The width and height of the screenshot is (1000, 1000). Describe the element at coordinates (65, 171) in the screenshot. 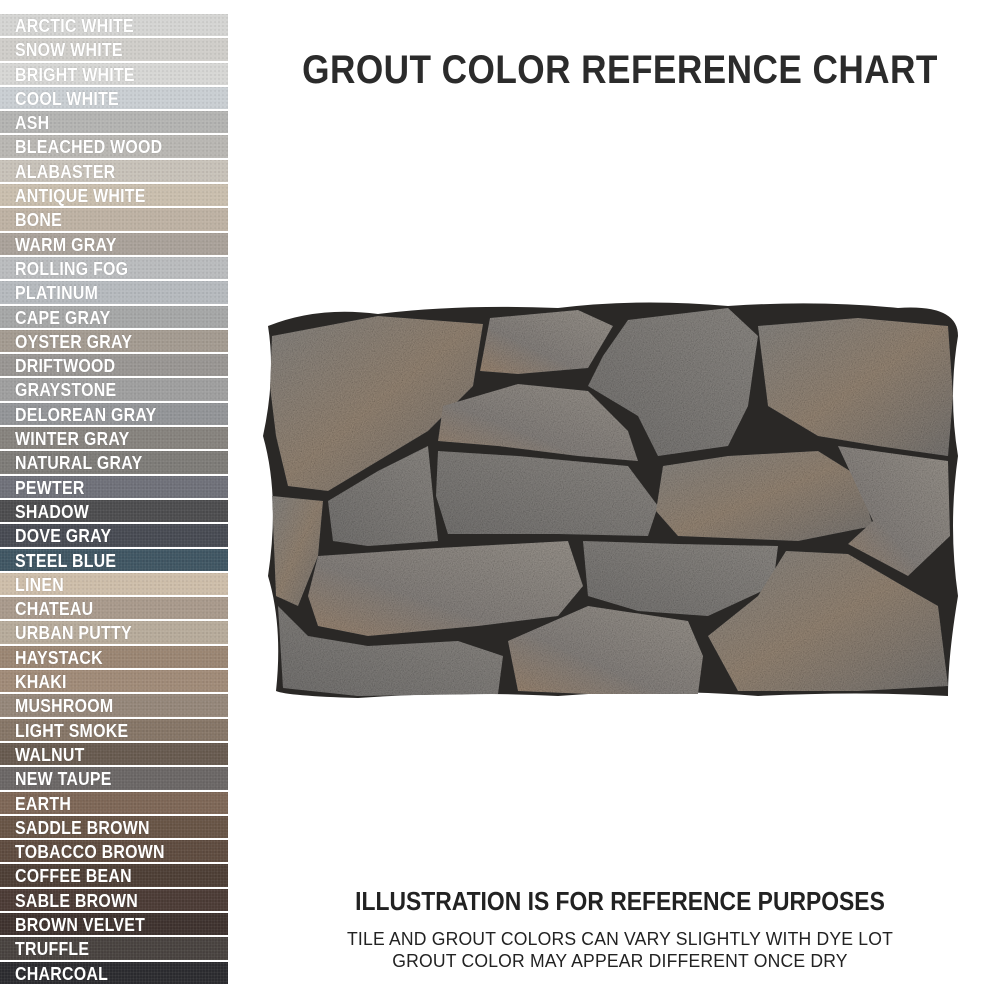

I see `swatch-label: ALABASTER` at that location.